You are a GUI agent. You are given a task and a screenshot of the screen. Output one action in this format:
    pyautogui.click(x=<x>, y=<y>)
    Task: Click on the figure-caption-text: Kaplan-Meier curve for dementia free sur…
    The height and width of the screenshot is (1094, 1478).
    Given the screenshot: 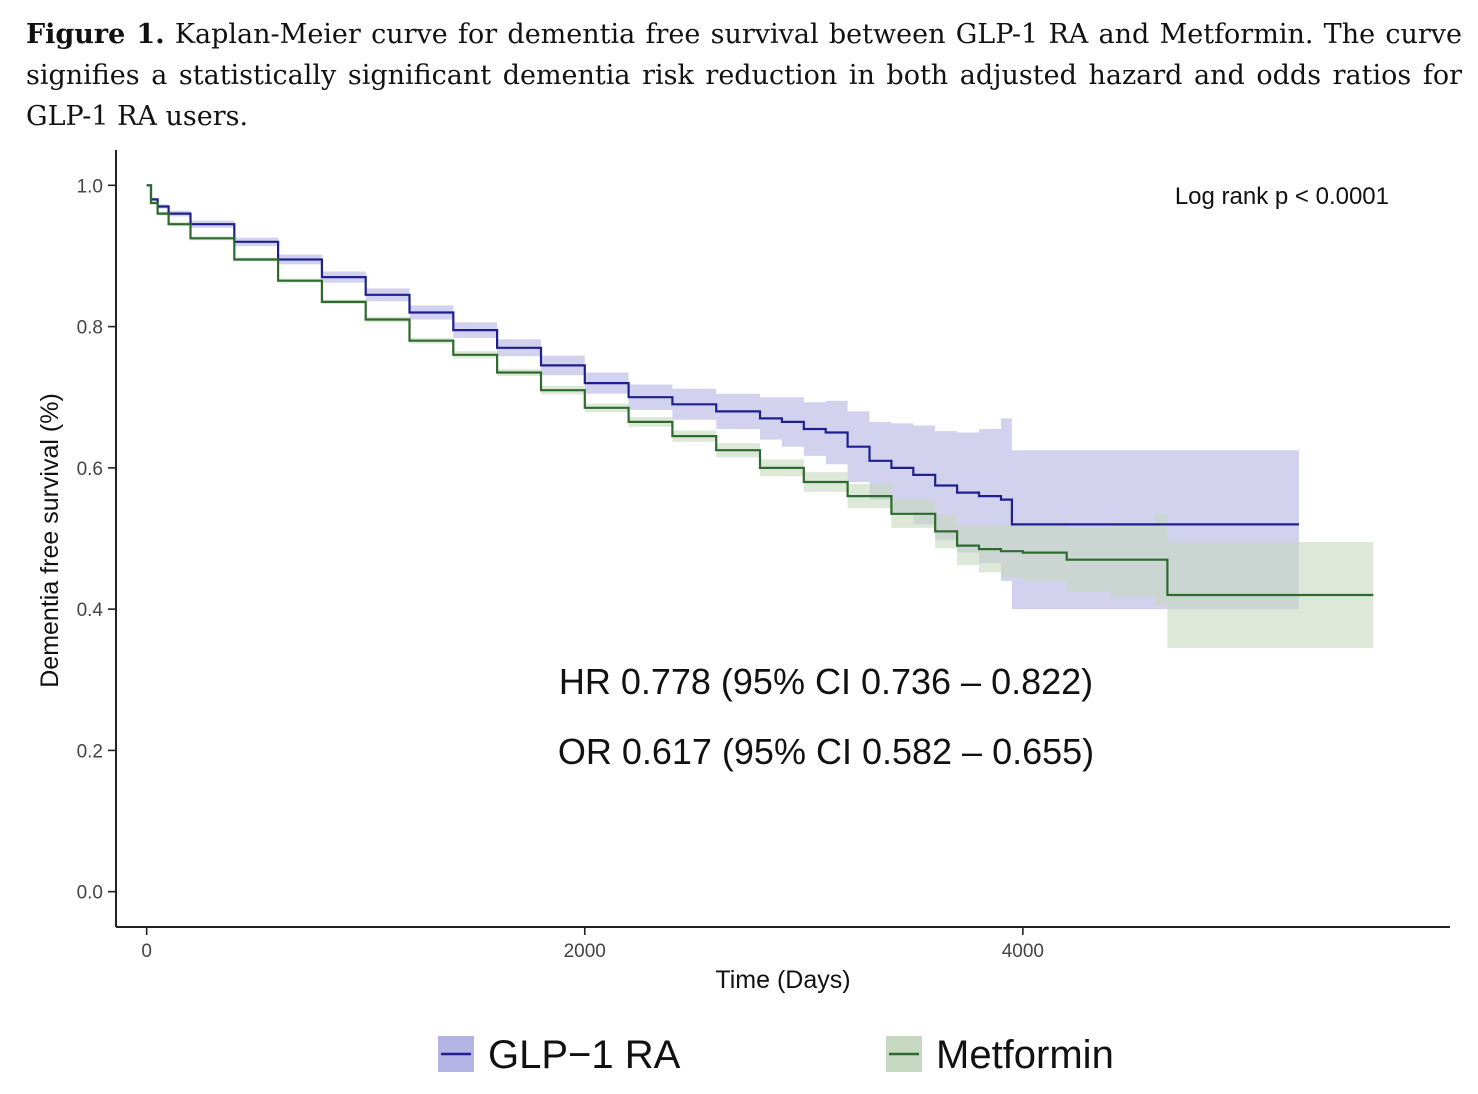 What is the action you would take?
    pyautogui.click(x=744, y=75)
    